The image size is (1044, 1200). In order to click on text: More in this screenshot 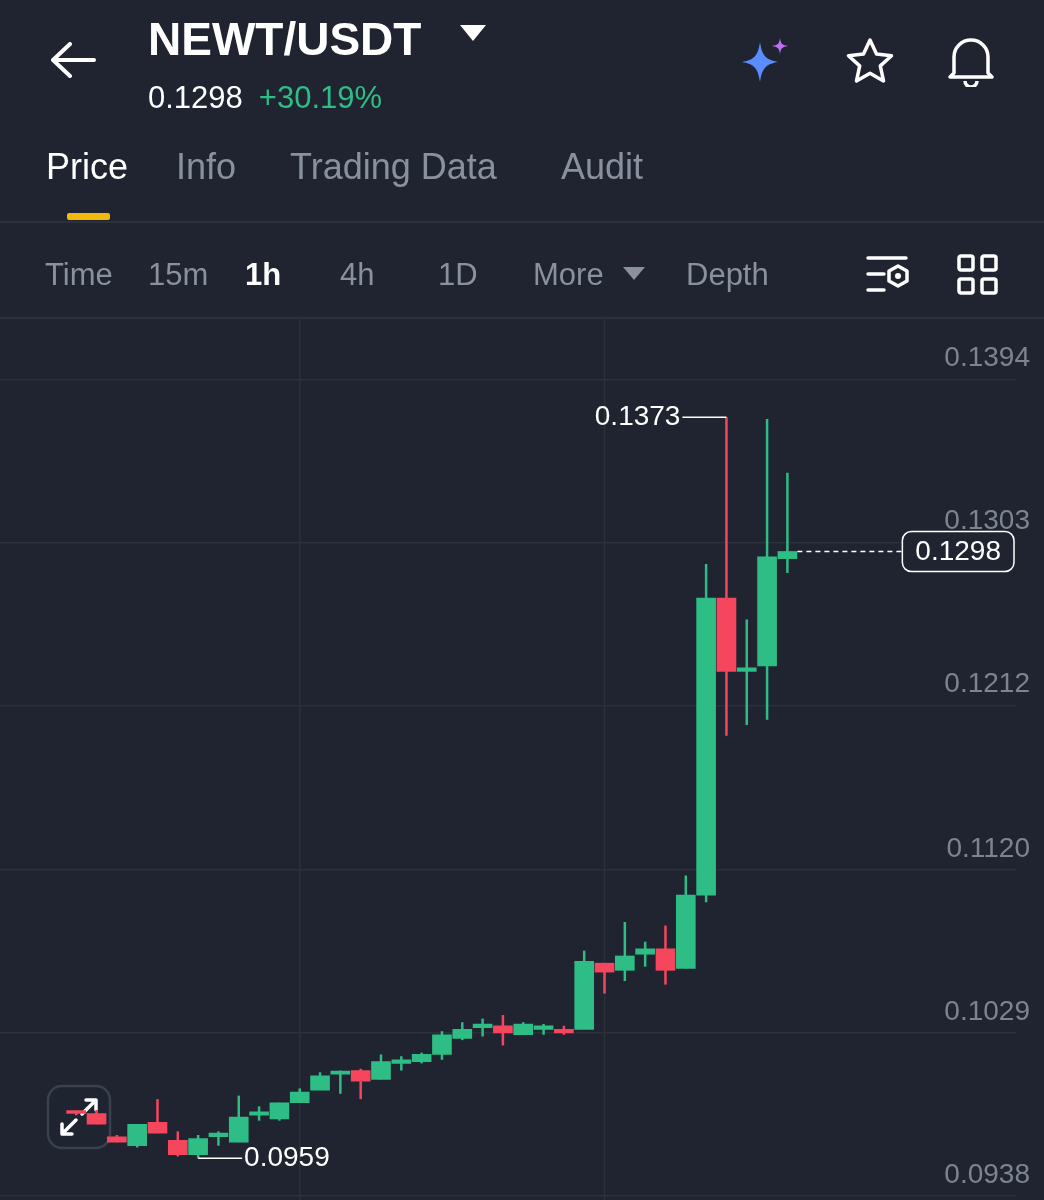, I will do `click(568, 275)`.